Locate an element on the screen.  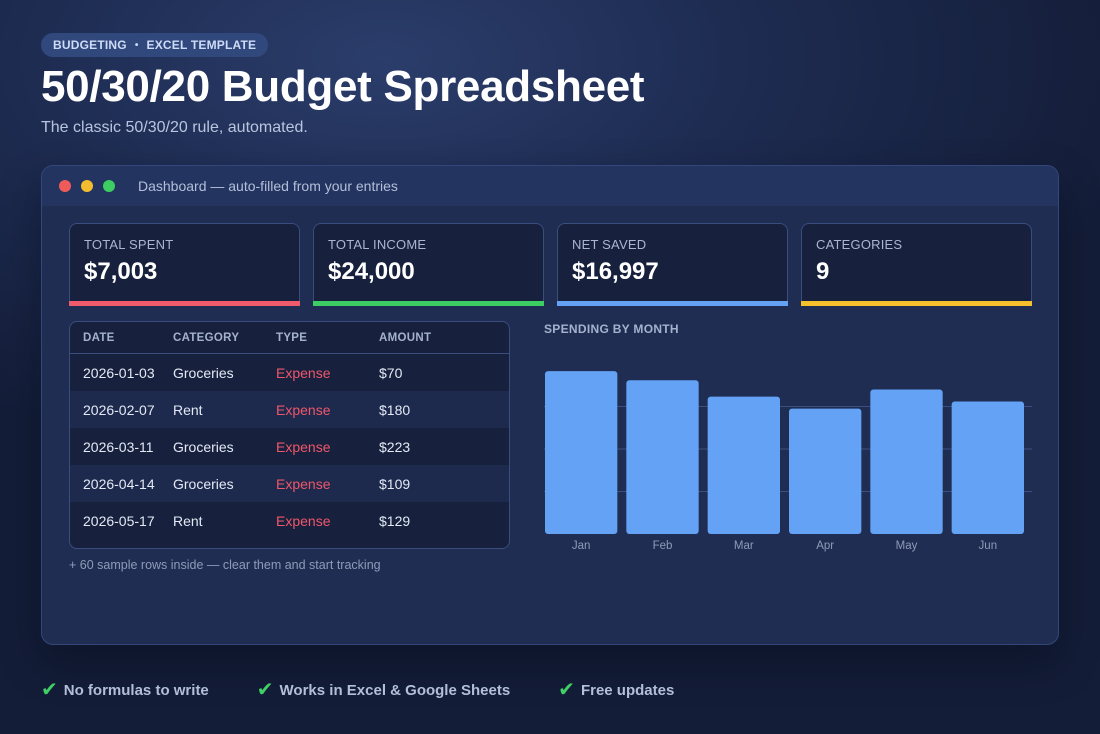
spending-bar-chart: Jan Feb Mar Apr May Jun is located at coordinates (788, 461).